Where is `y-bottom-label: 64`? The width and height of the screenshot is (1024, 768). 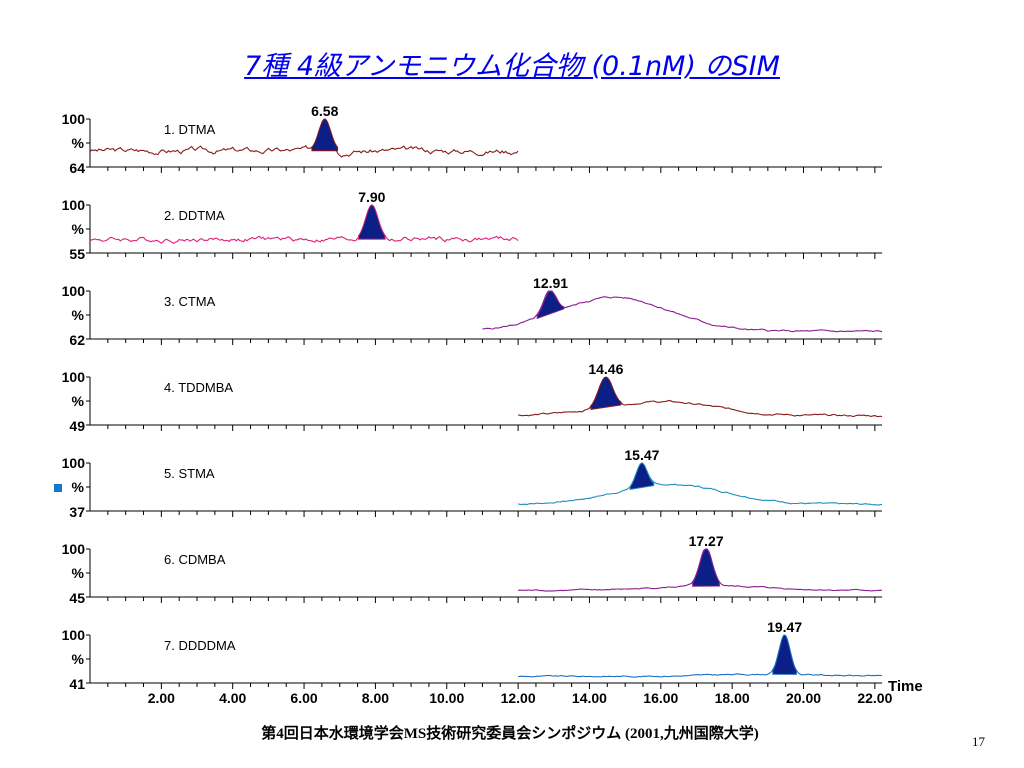 y-bottom-label: 64 is located at coordinates (77, 168).